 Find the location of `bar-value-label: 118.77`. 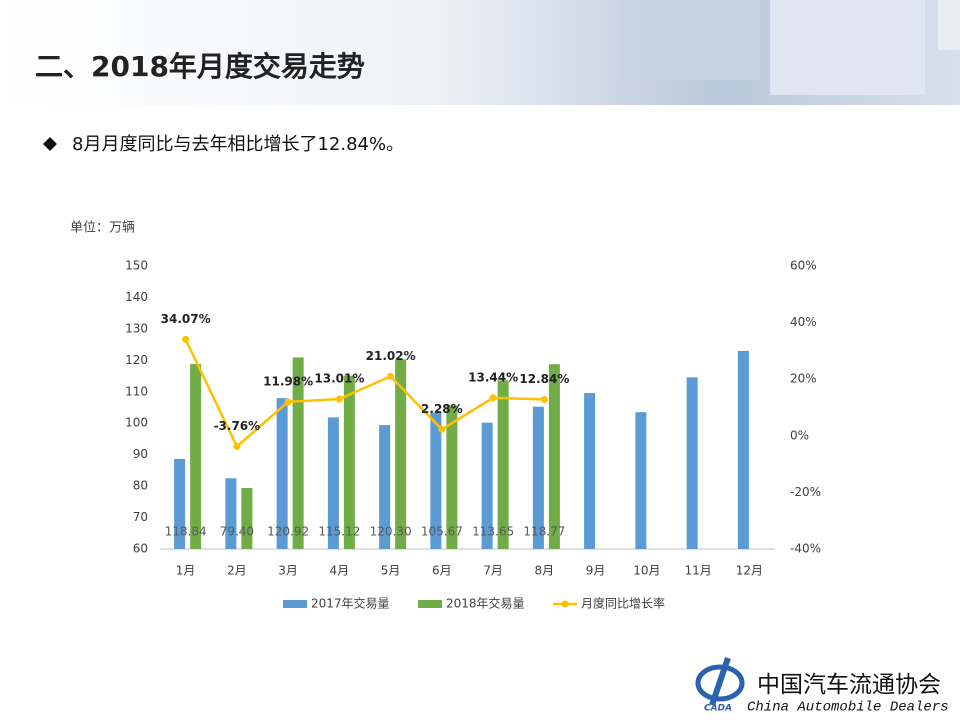

bar-value-label: 118.77 is located at coordinates (544, 532).